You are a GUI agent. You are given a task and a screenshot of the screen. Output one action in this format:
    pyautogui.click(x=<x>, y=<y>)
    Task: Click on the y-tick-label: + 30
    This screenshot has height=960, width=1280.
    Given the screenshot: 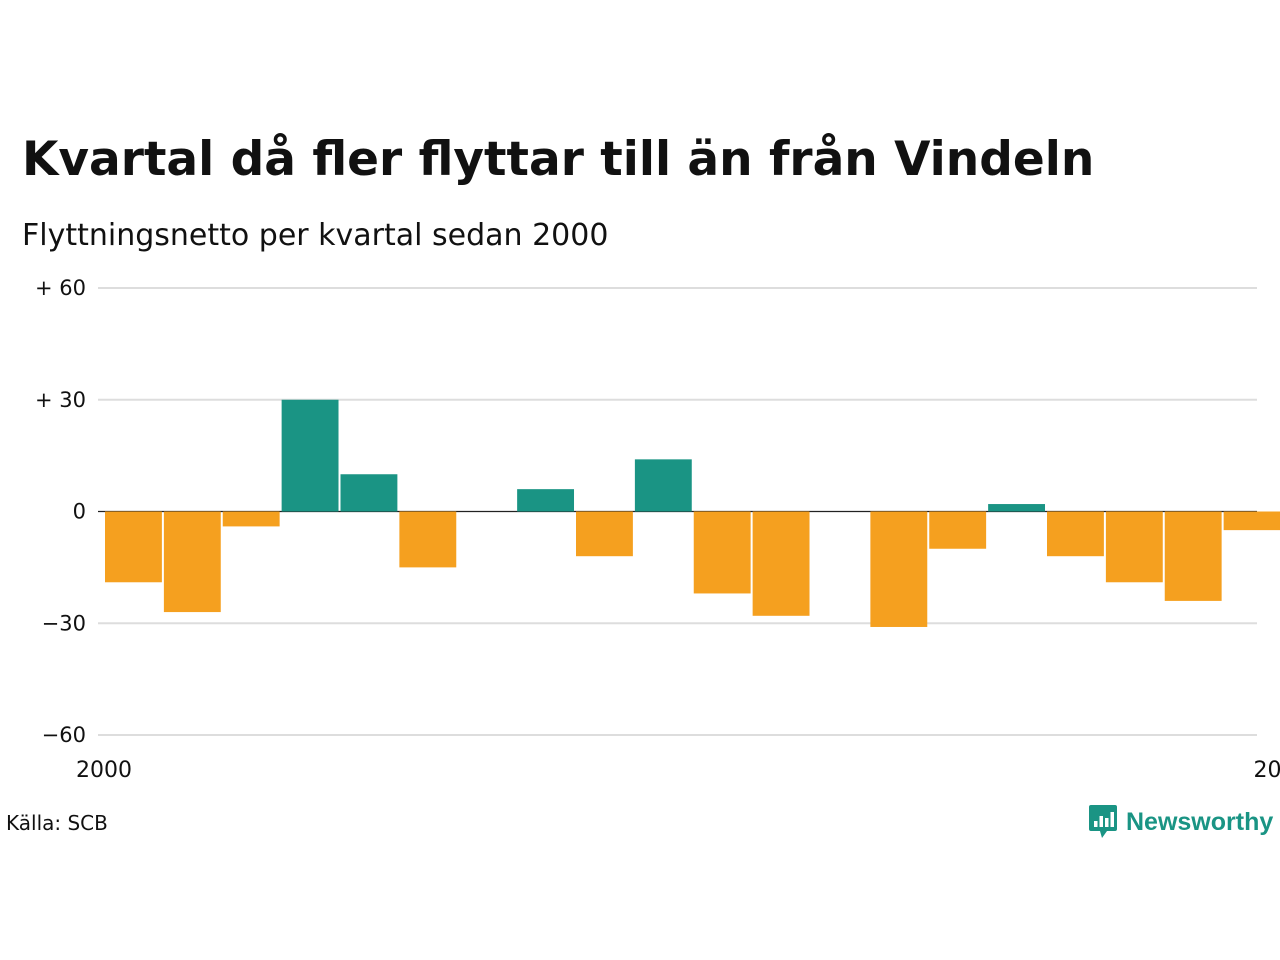 What is the action you would take?
    pyautogui.click(x=60, y=400)
    